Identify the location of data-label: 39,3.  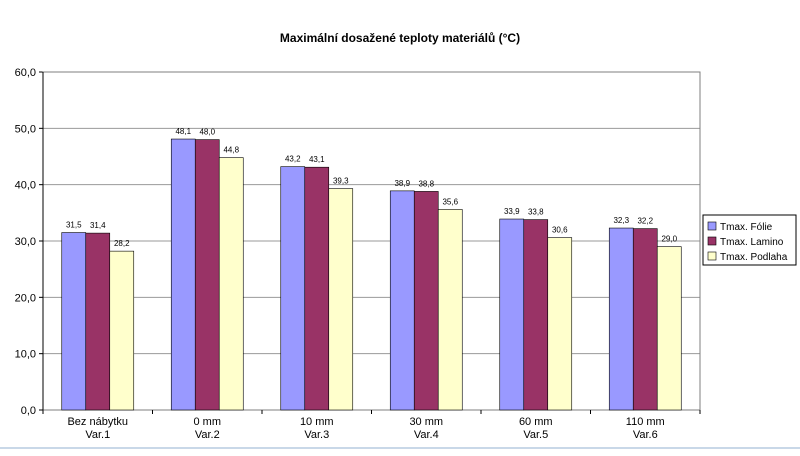
(341, 181).